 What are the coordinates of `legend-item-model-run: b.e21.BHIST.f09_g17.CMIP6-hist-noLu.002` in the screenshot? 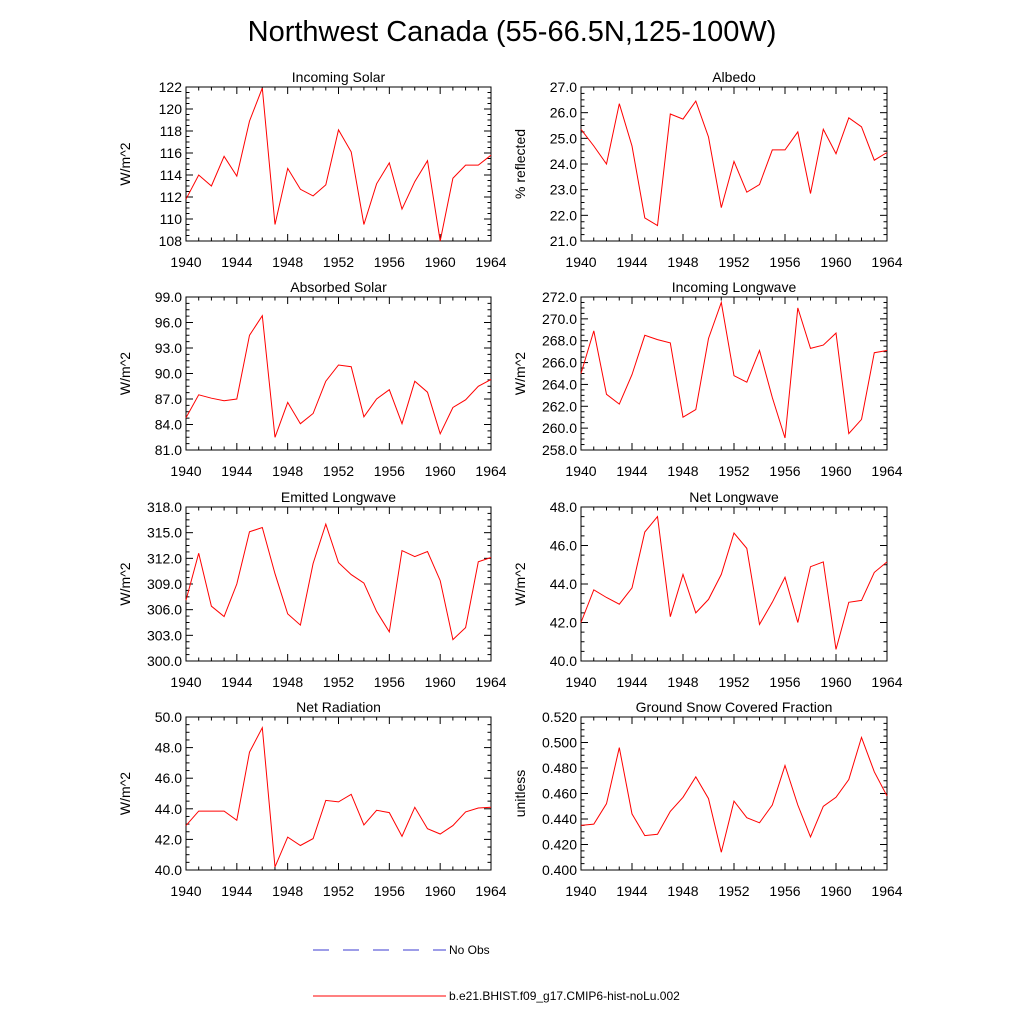 It's located at (496, 996).